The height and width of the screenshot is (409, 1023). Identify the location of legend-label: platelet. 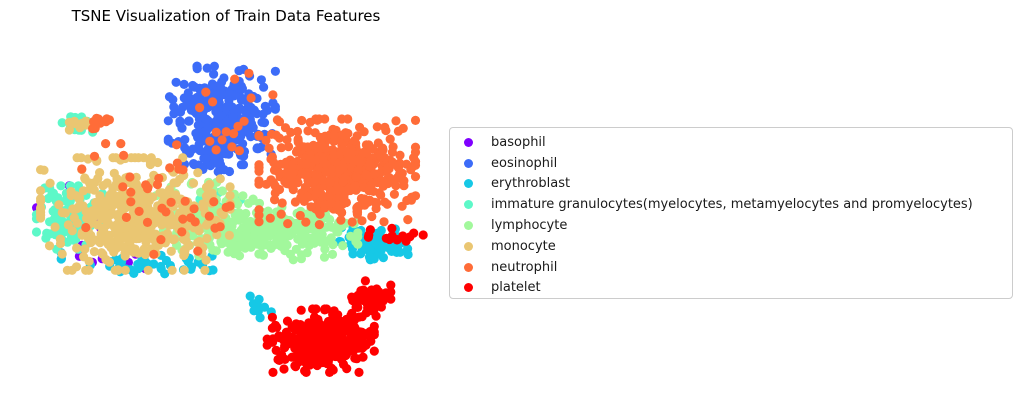
(516, 288).